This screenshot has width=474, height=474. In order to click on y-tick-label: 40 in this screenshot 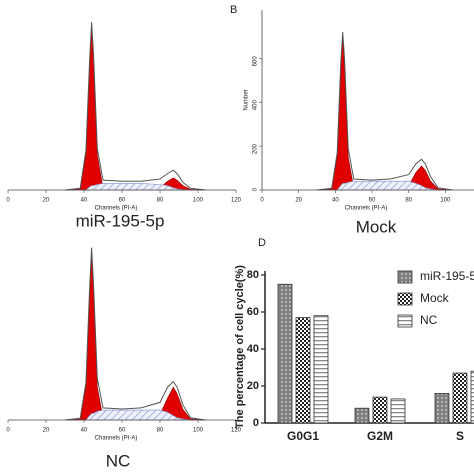, I will do `click(253, 349)`.